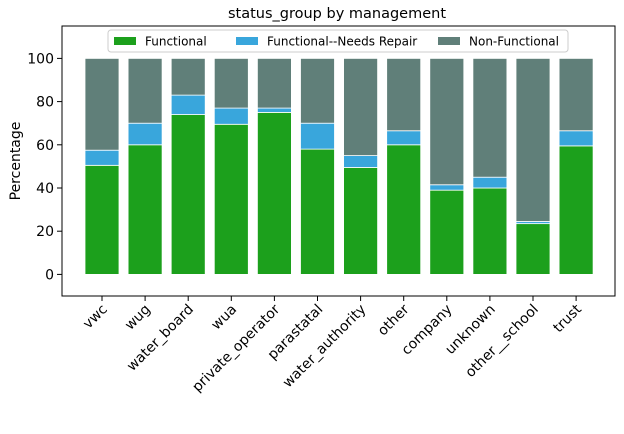 The image size is (624, 434). I want to click on bar-non-functional-vwc, so click(102, 104).